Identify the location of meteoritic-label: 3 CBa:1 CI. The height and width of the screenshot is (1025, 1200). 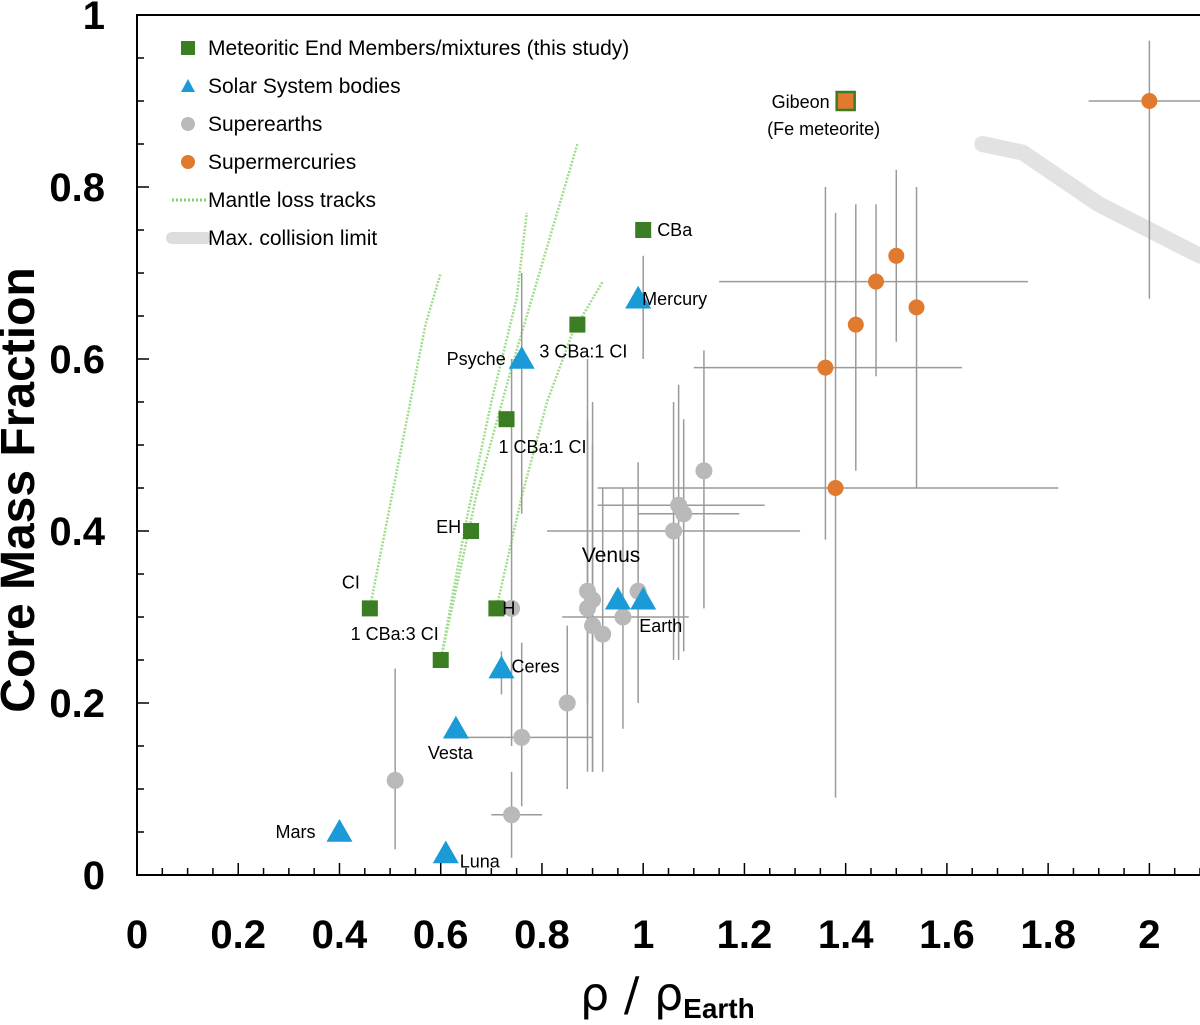
(583, 352).